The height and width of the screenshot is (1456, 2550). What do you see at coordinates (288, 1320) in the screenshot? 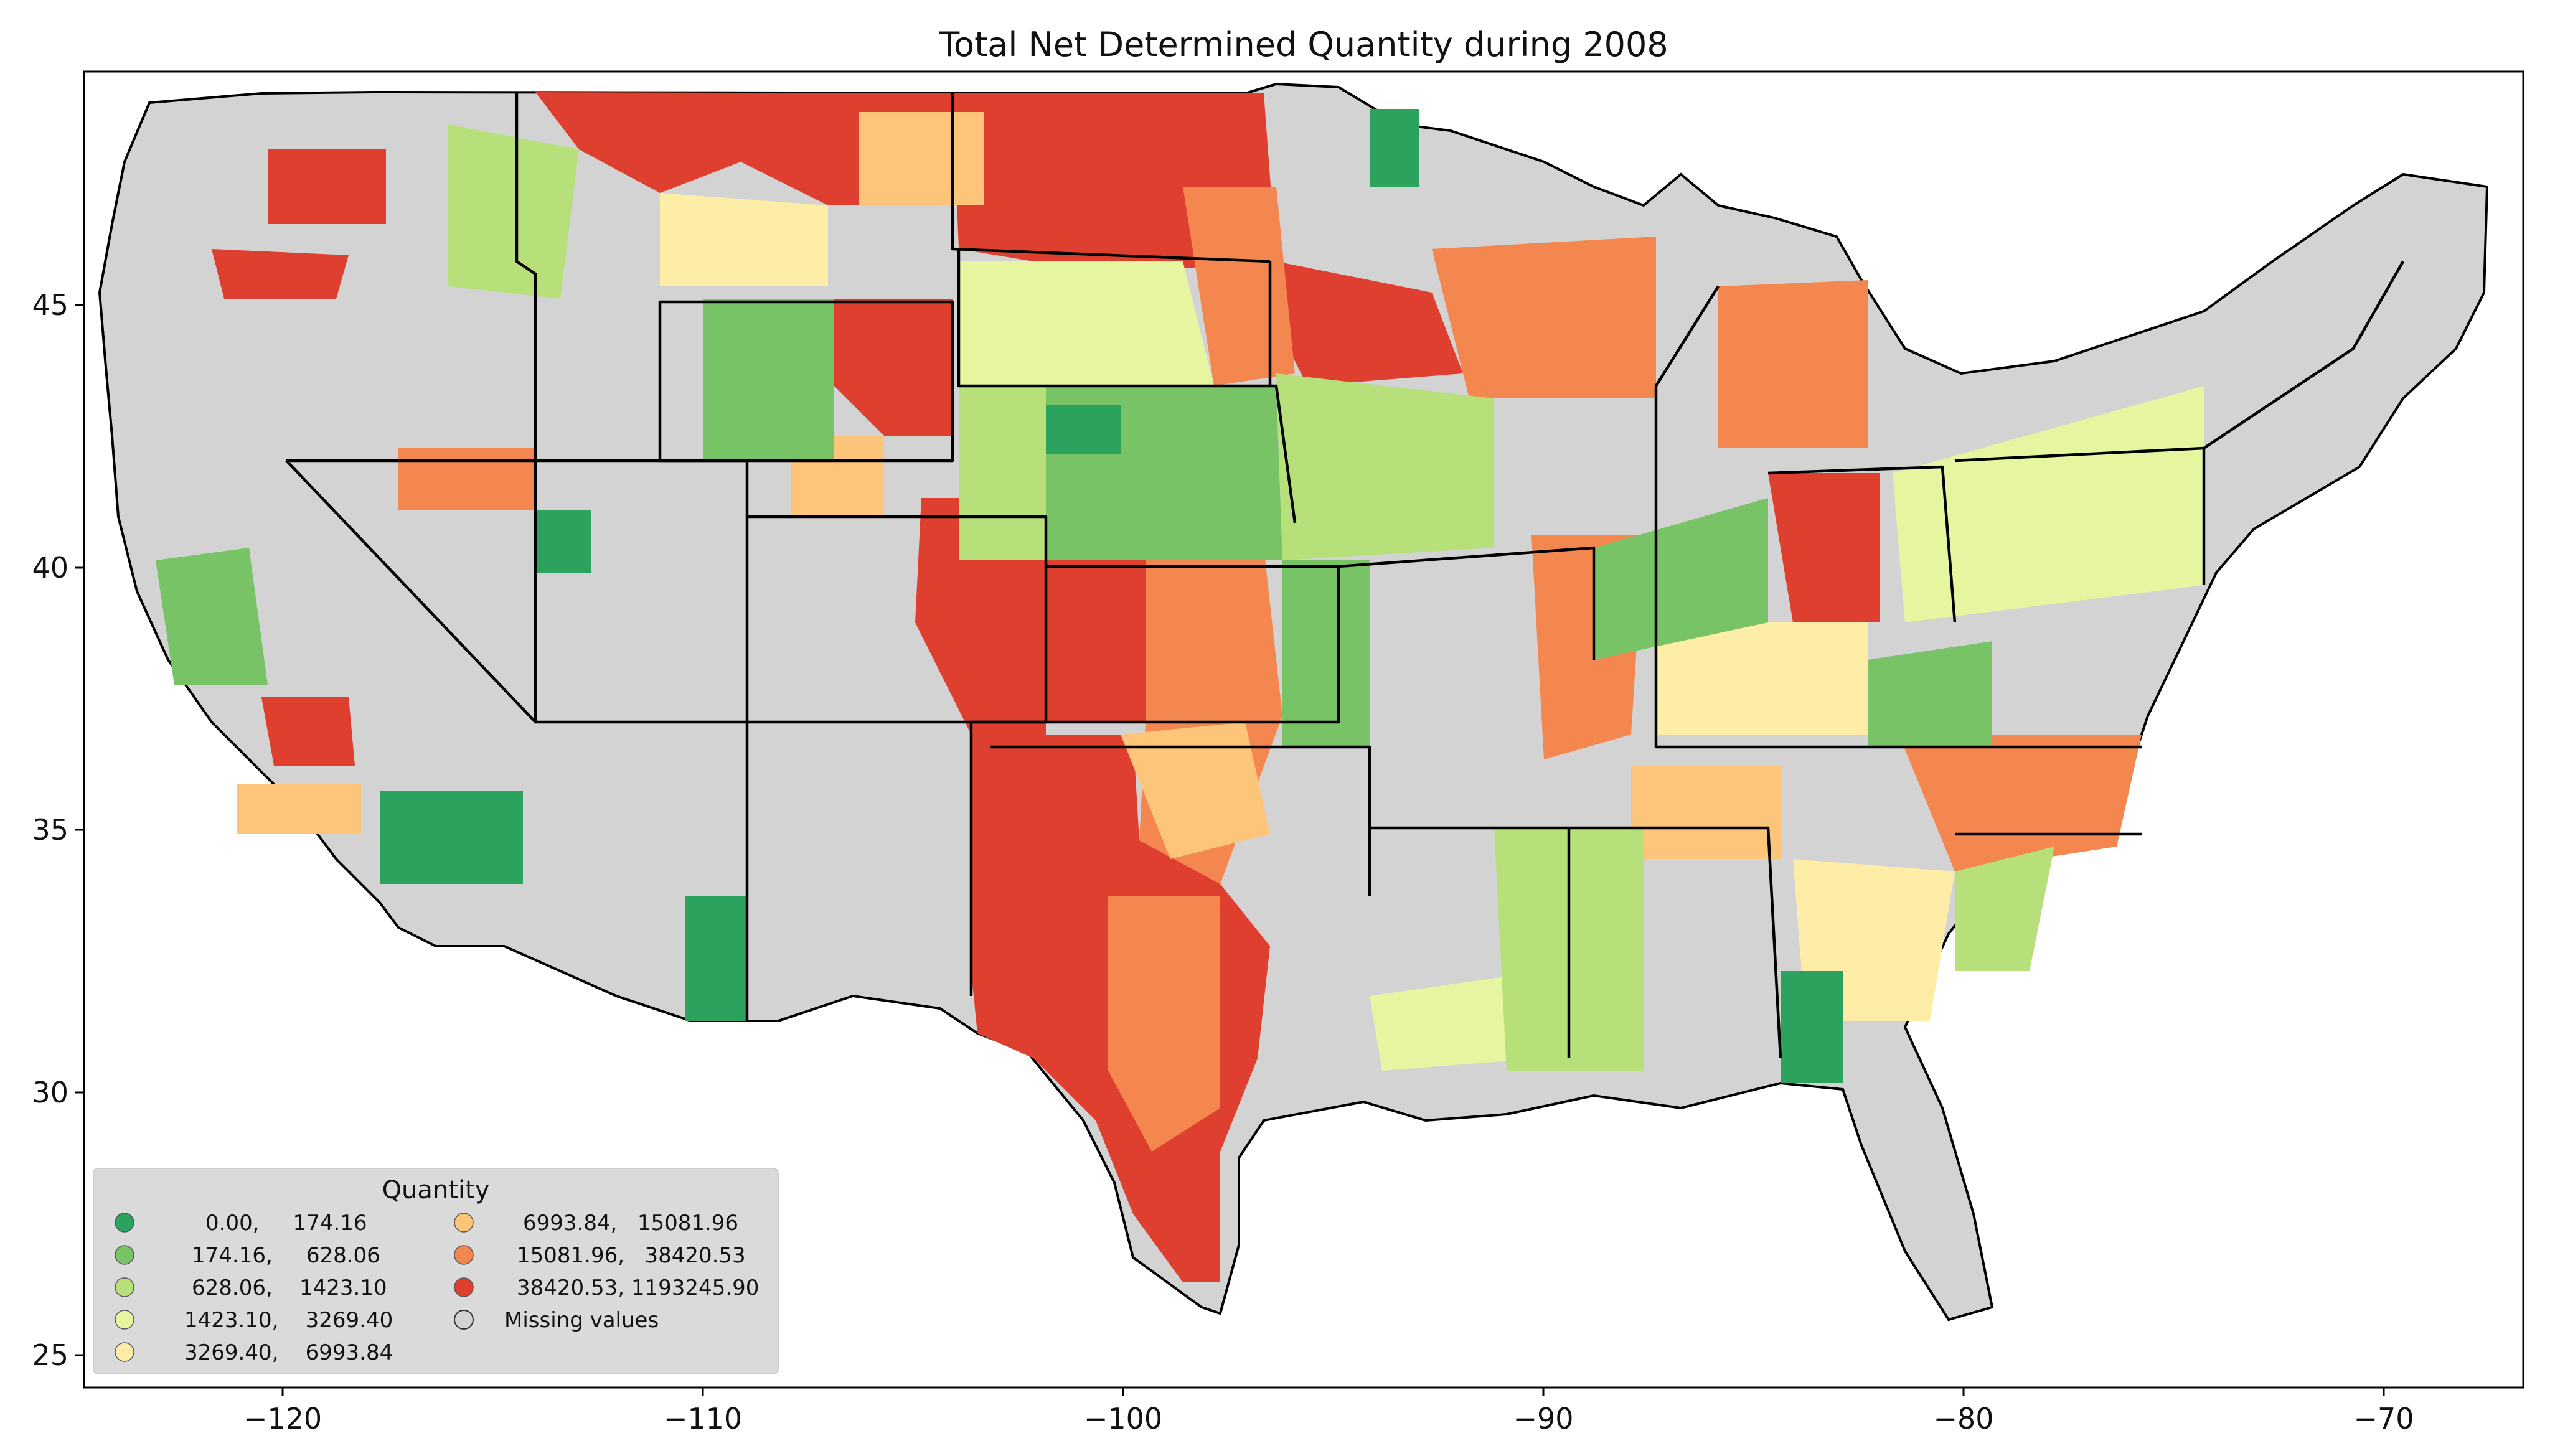
I see `legend-label: 1423.10, 3269.40` at bounding box center [288, 1320].